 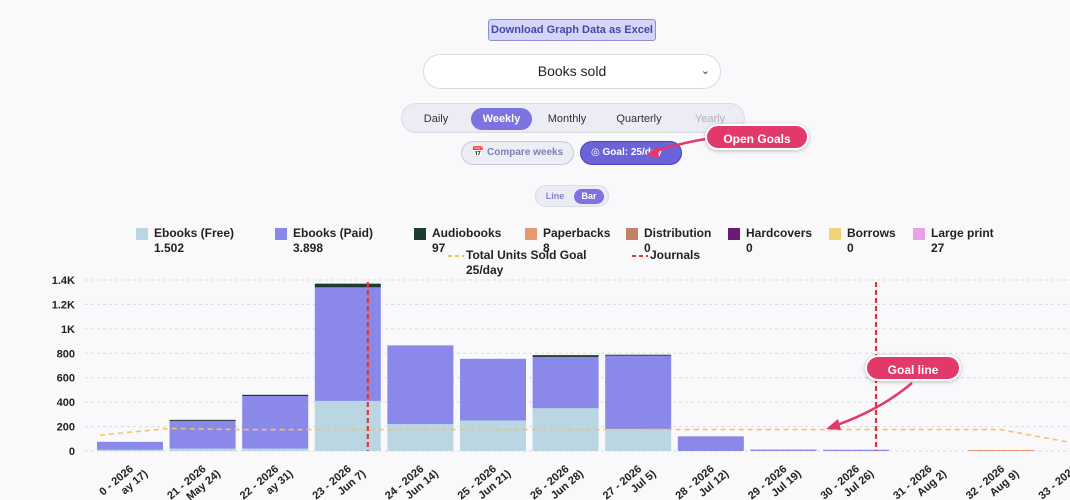 I want to click on legend-audiobooks: Audiobooks 97, so click(x=464, y=241).